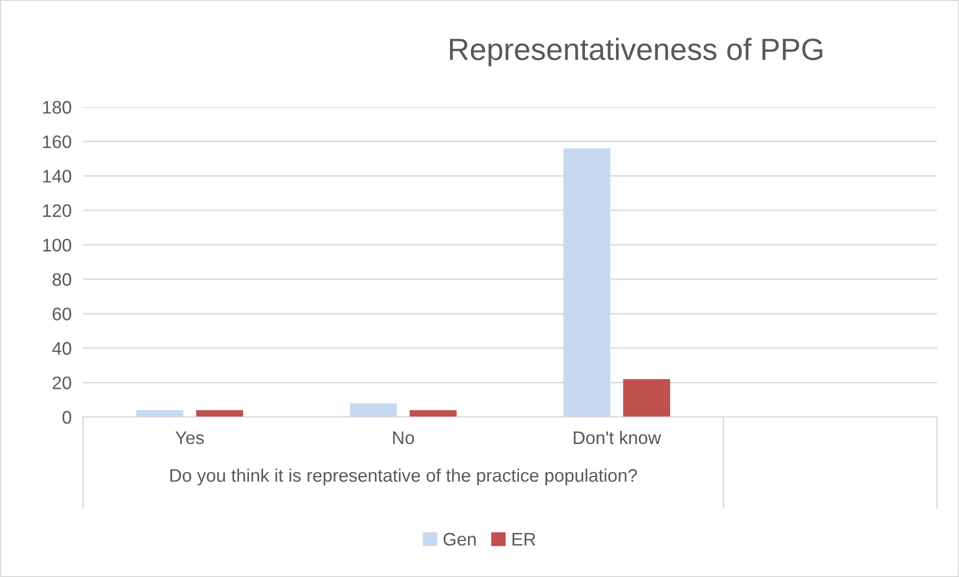 This screenshot has height=577, width=959. I want to click on y-tick-label: 60, so click(62, 314).